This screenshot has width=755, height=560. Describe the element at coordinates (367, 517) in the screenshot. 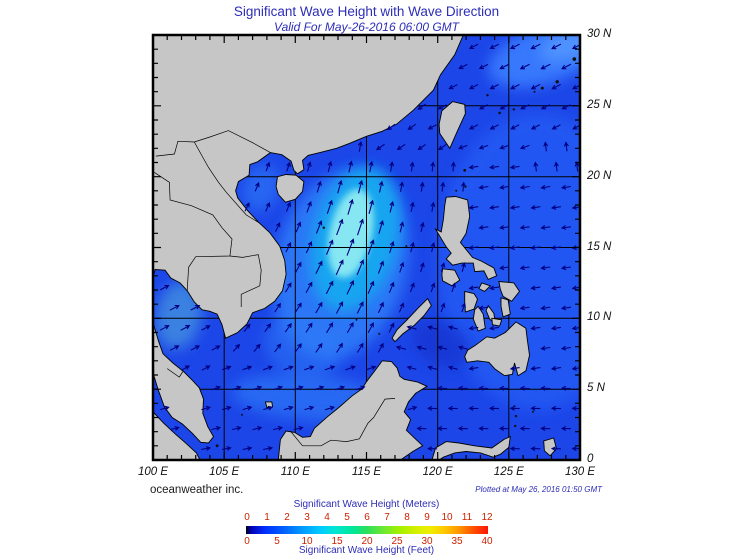

I see `legend-meters-tick: 6` at that location.